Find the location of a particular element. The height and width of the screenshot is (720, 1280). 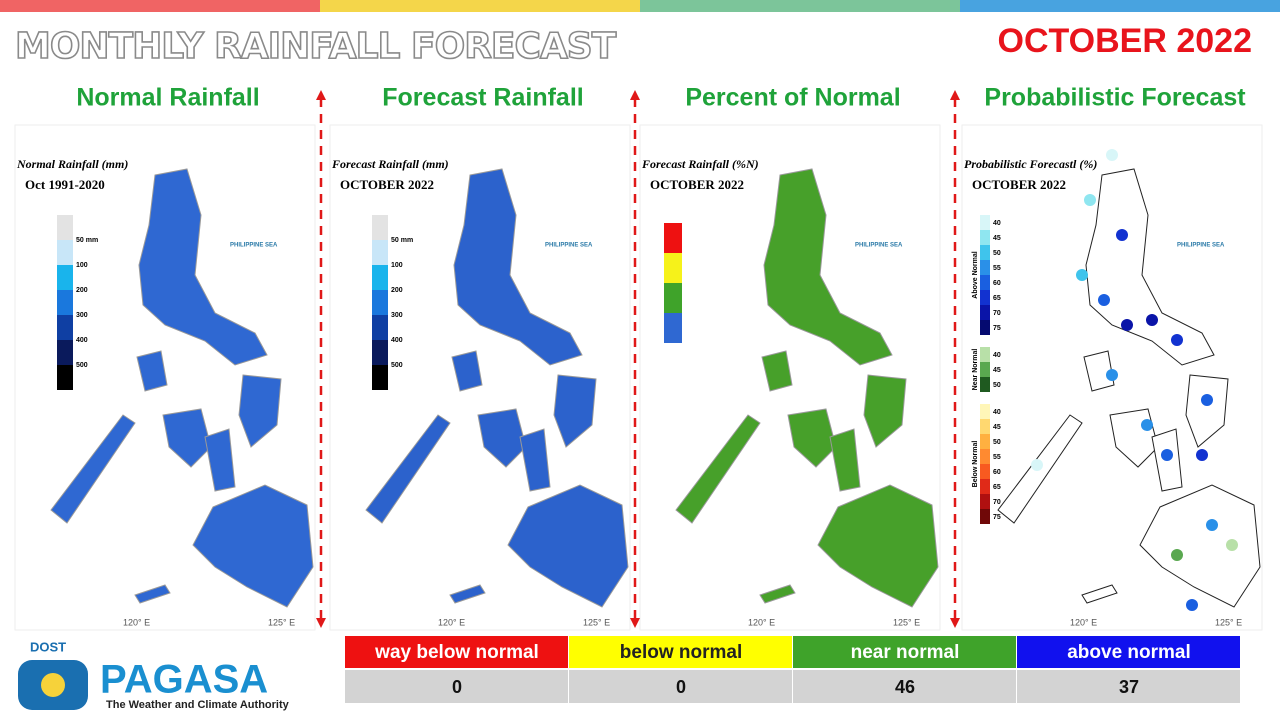

legend-label: 55 is located at coordinates (997, 268).